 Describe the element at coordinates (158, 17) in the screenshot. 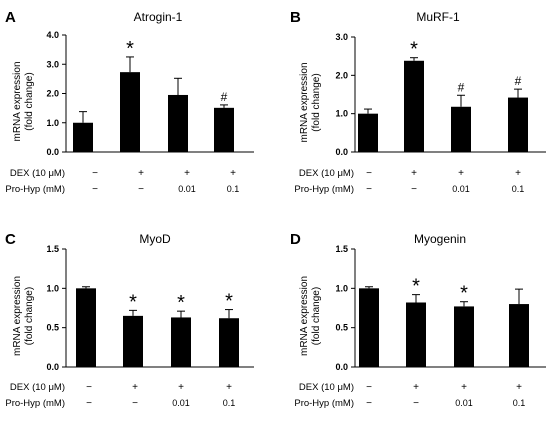

I see `panel-title: Atrogin-1` at that location.